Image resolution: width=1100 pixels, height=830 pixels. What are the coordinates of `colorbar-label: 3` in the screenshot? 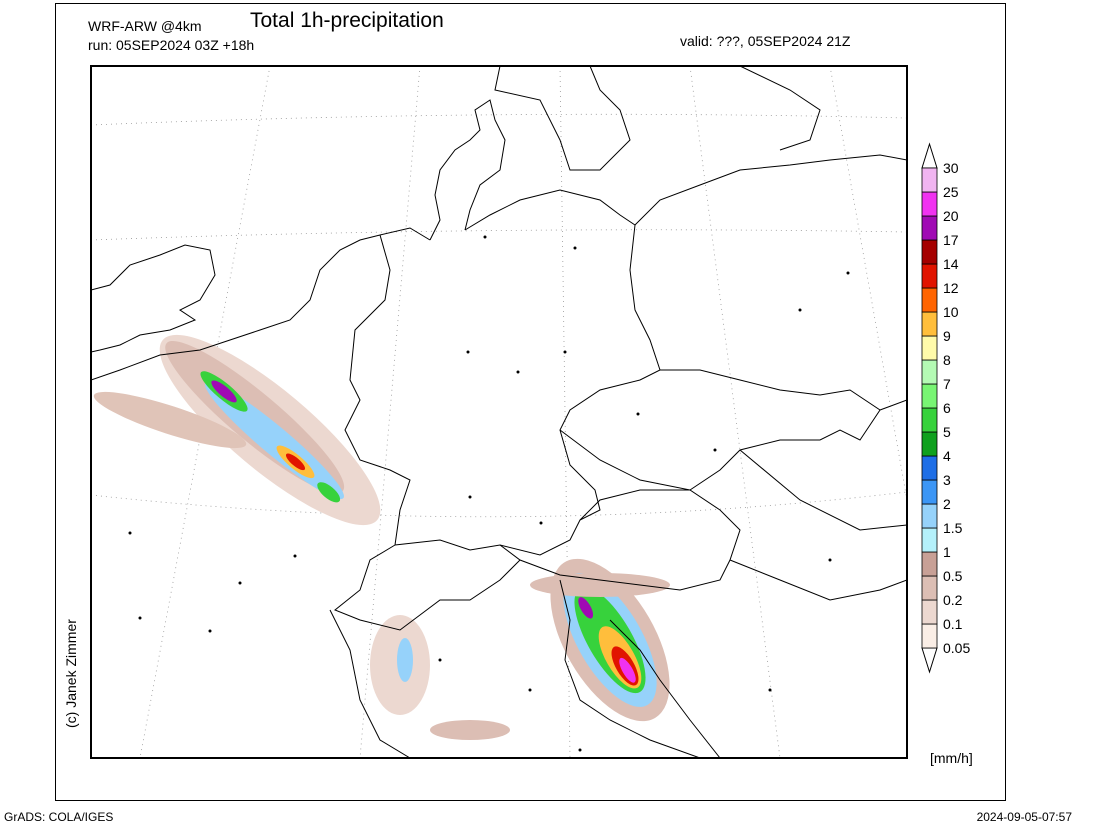 It's located at (947, 480).